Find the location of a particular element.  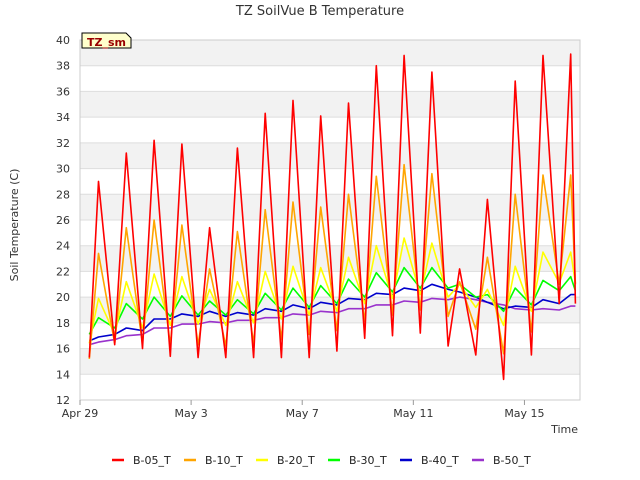

legend-item: B-40_T is located at coordinates (429, 460).